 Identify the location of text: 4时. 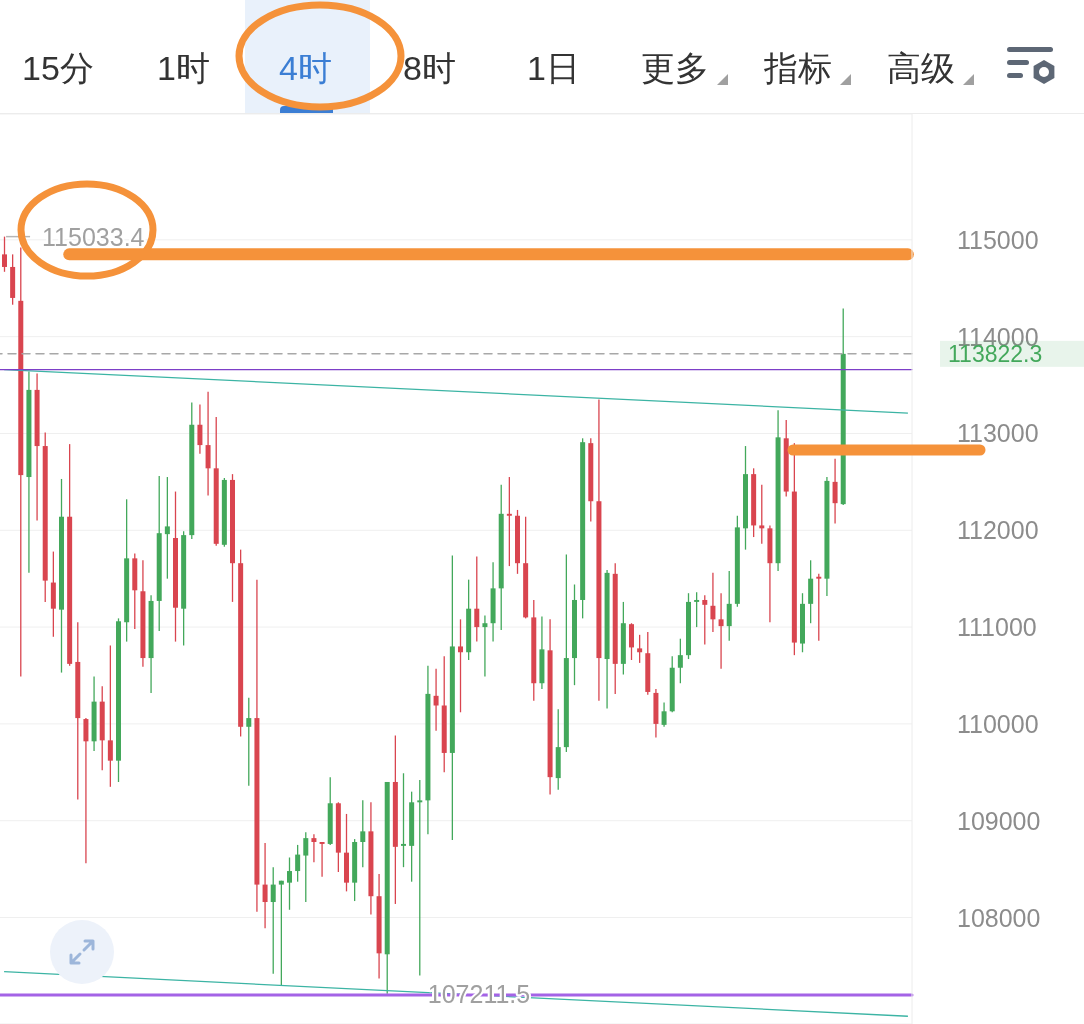
(305, 68).